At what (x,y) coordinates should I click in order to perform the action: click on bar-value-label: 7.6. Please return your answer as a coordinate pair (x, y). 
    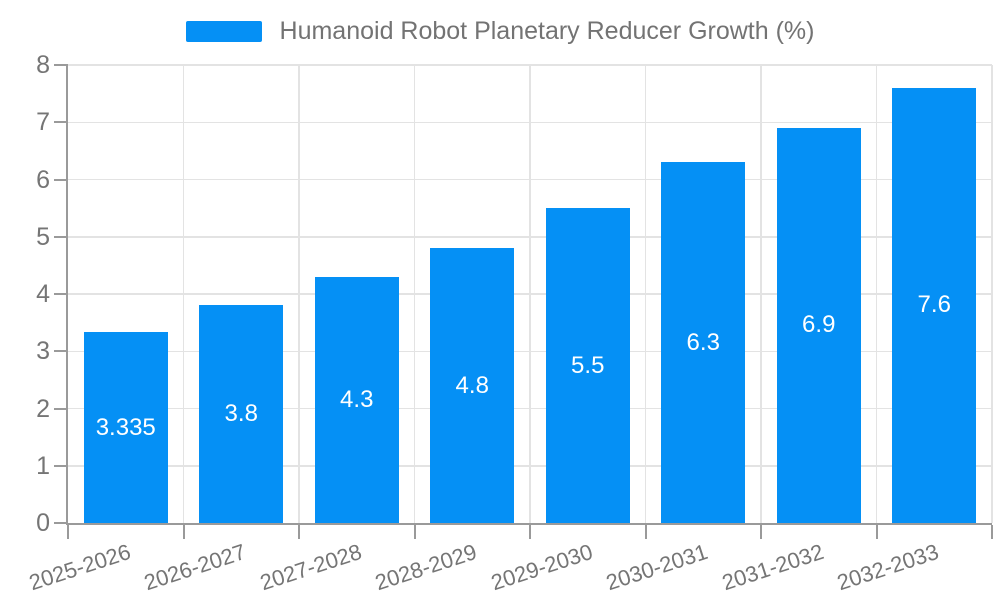
    Looking at the image, I should click on (934, 305).